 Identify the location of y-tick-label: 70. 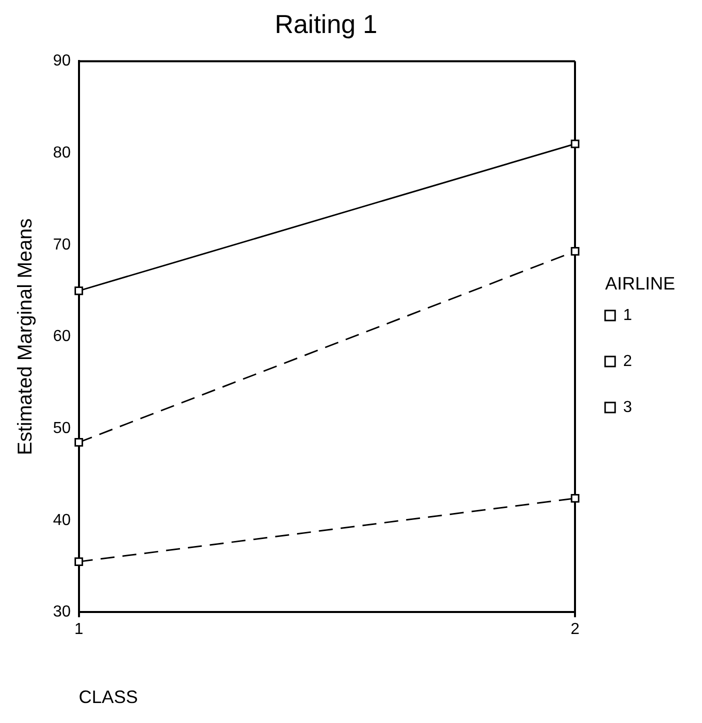
(62, 245).